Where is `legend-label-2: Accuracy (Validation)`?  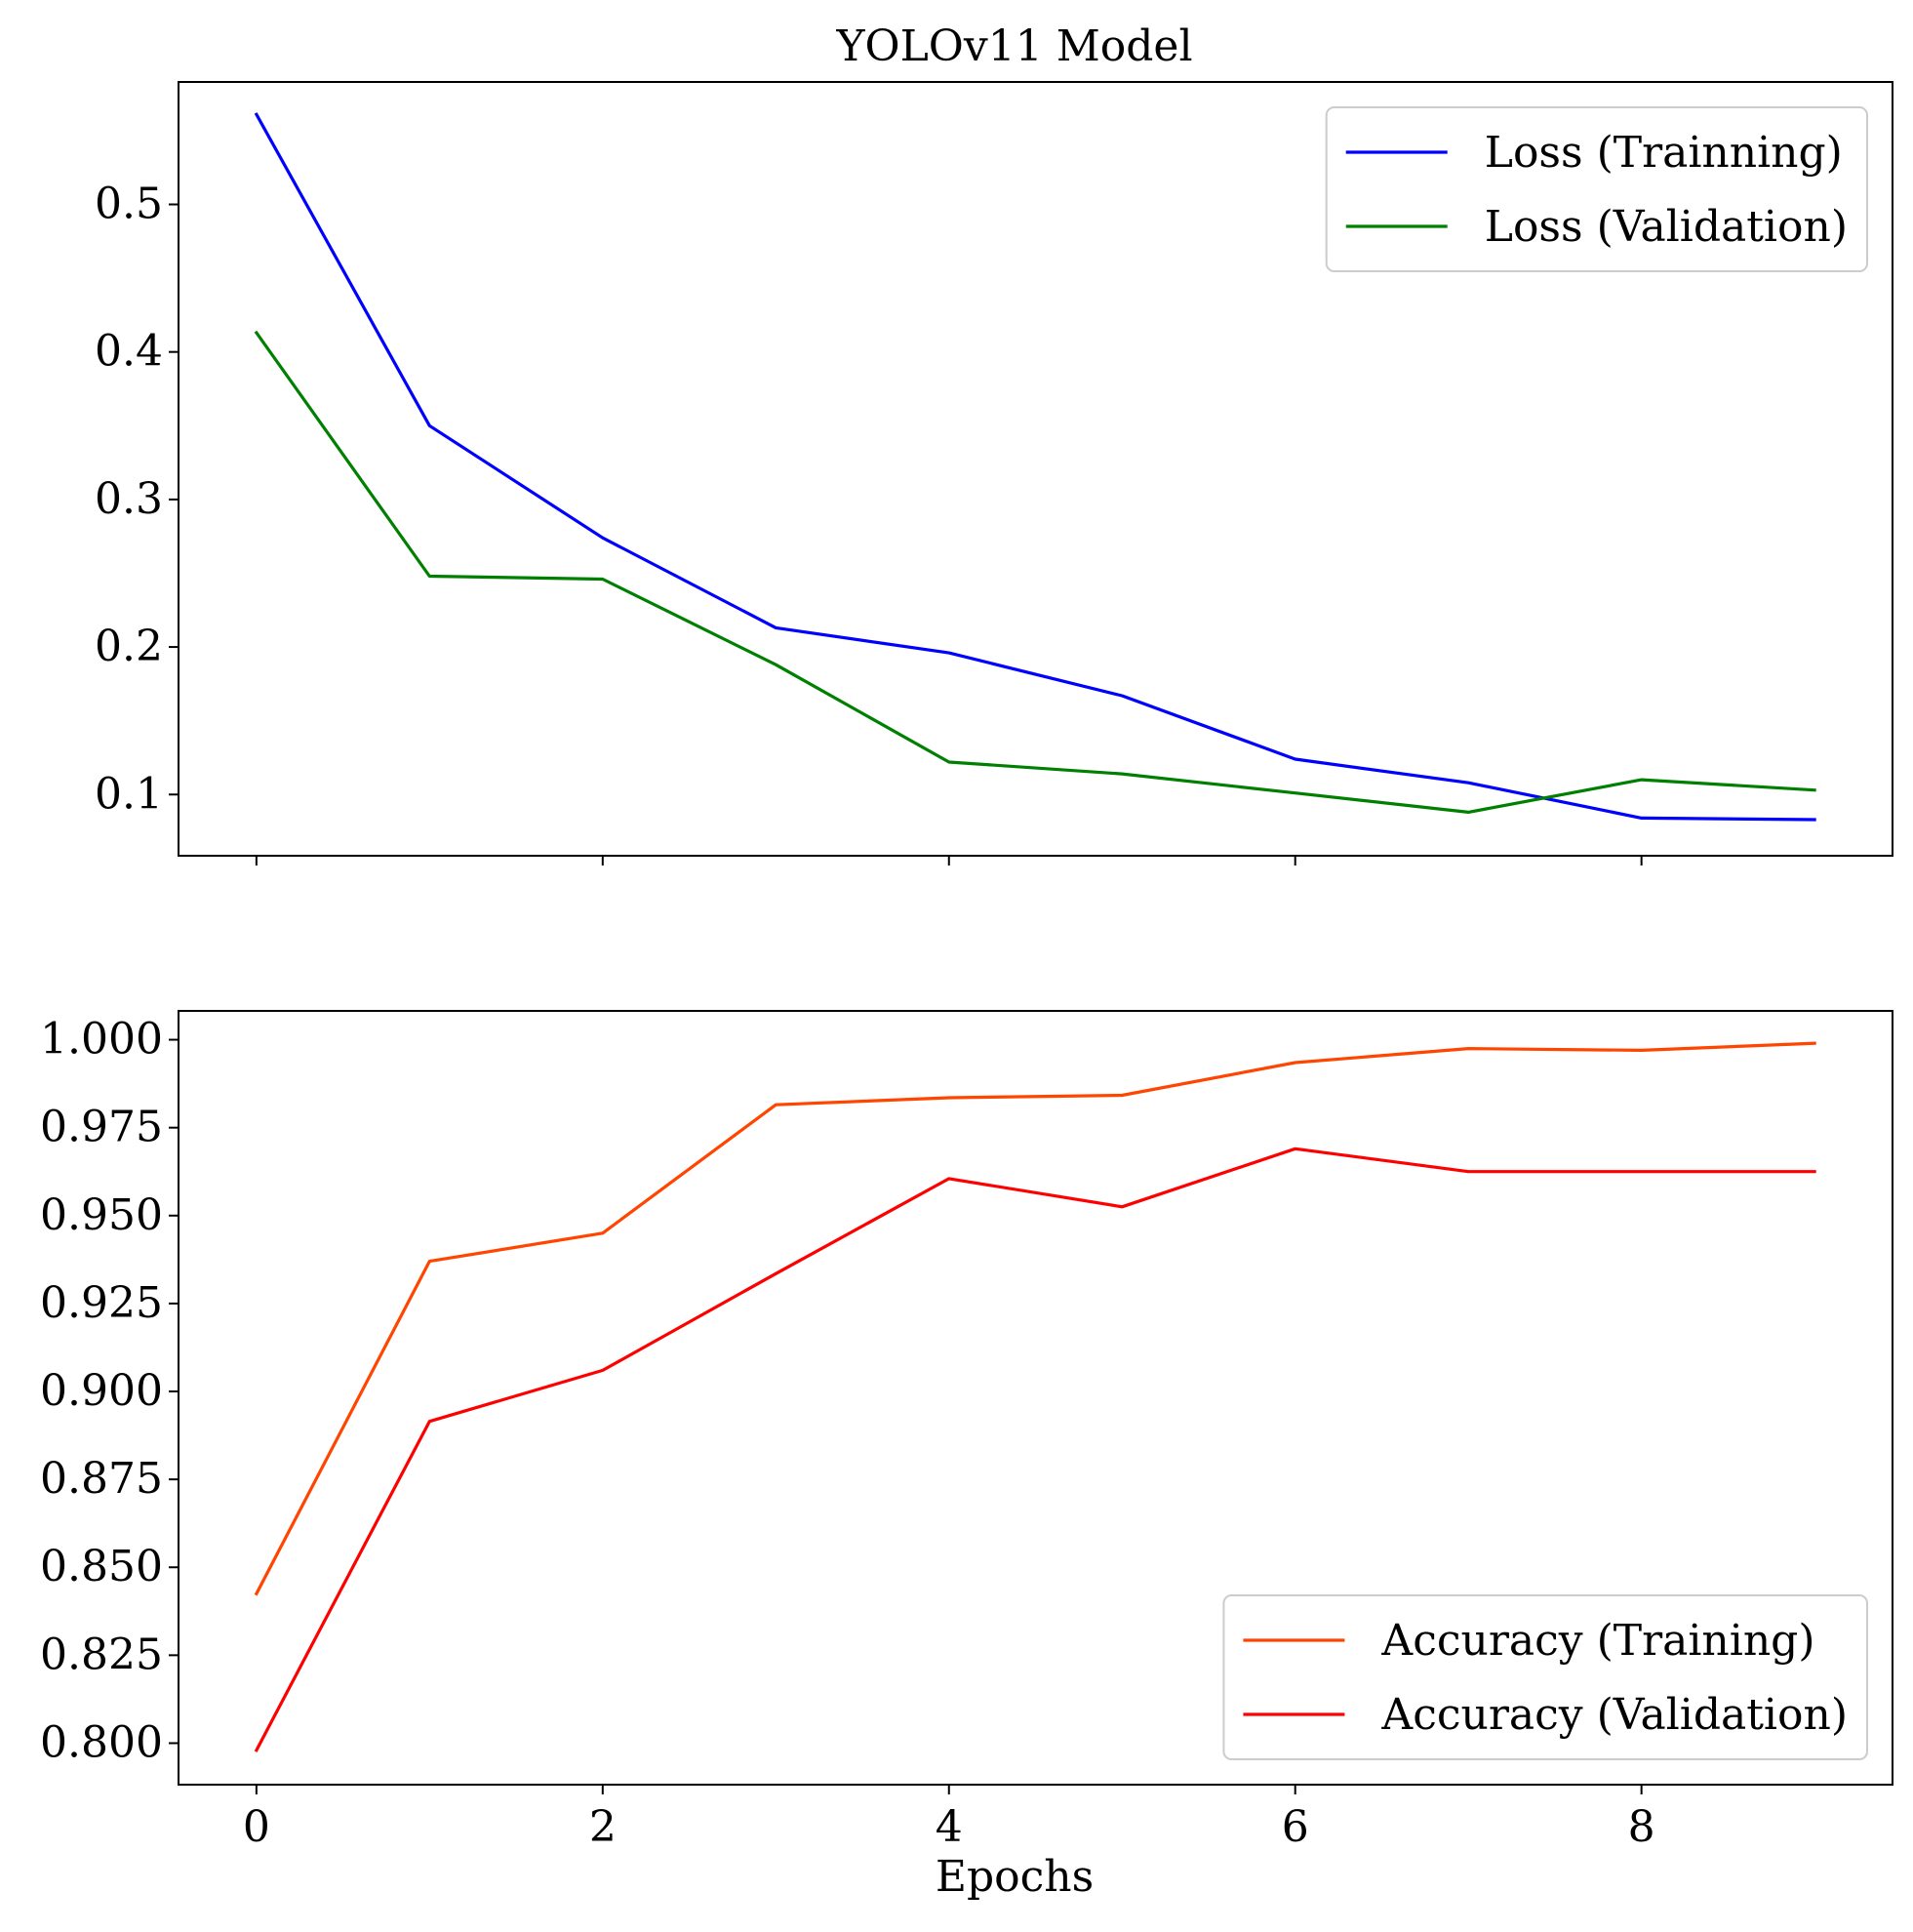 legend-label-2: Accuracy (Validation) is located at coordinates (1614, 1715).